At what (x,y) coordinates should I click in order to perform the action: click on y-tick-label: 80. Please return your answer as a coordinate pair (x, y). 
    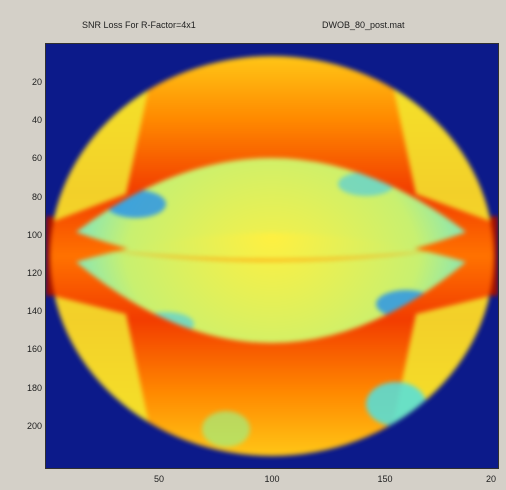
    Looking at the image, I should click on (36, 196).